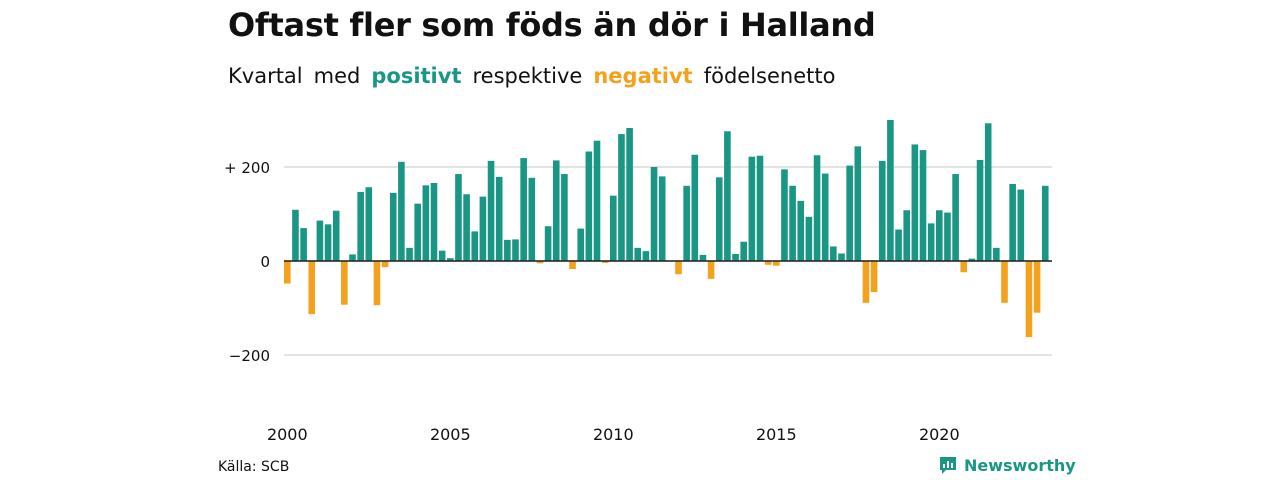 Image resolution: width=1280 pixels, height=480 pixels. I want to click on x-tick-label: 2005, so click(450, 434).